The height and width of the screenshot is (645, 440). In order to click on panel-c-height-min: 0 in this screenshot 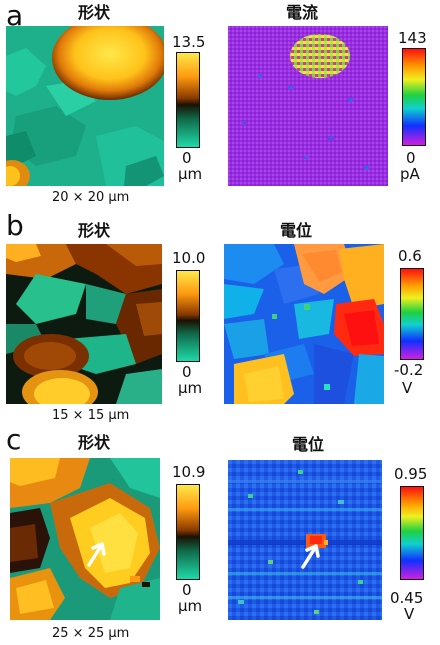, I will do `click(187, 590)`.